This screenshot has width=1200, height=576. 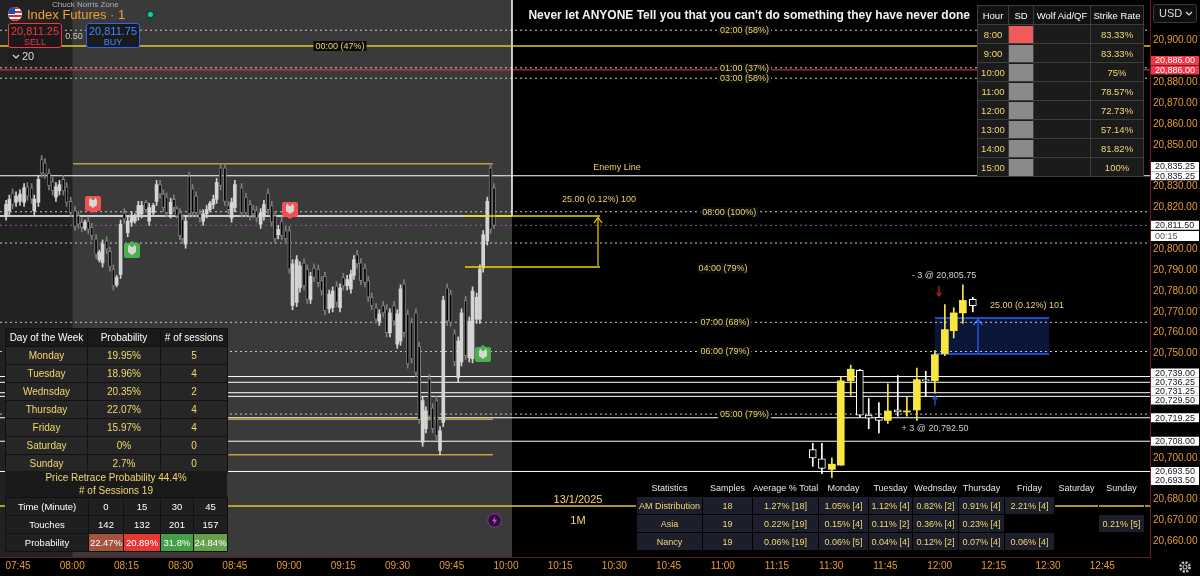 What do you see at coordinates (1175, 381) in the screenshot?
I see `ref-line-label: 20,736.25` at bounding box center [1175, 381].